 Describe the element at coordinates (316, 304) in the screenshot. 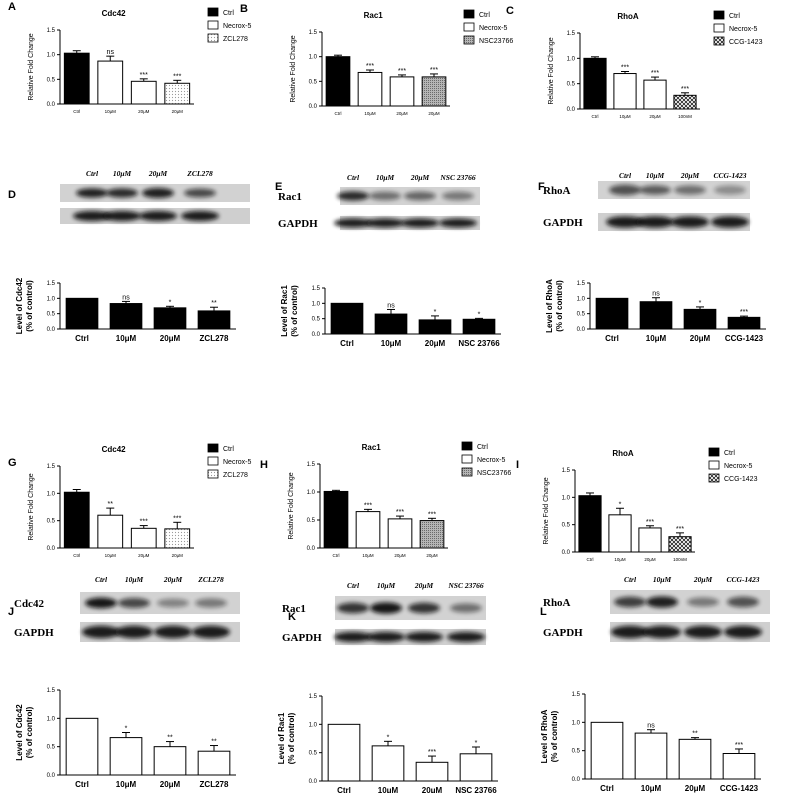

I see `y-tick-label: 1.0` at that location.